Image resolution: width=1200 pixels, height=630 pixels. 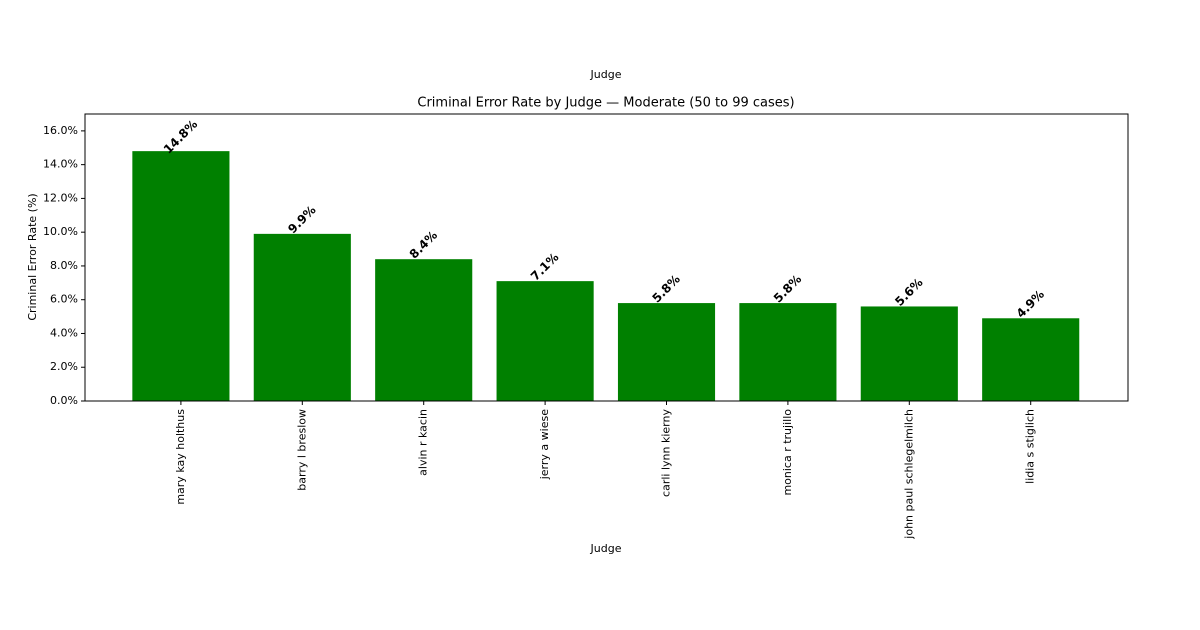 I want to click on x-tick-label: lidia s stiglich, so click(x=1030, y=446).